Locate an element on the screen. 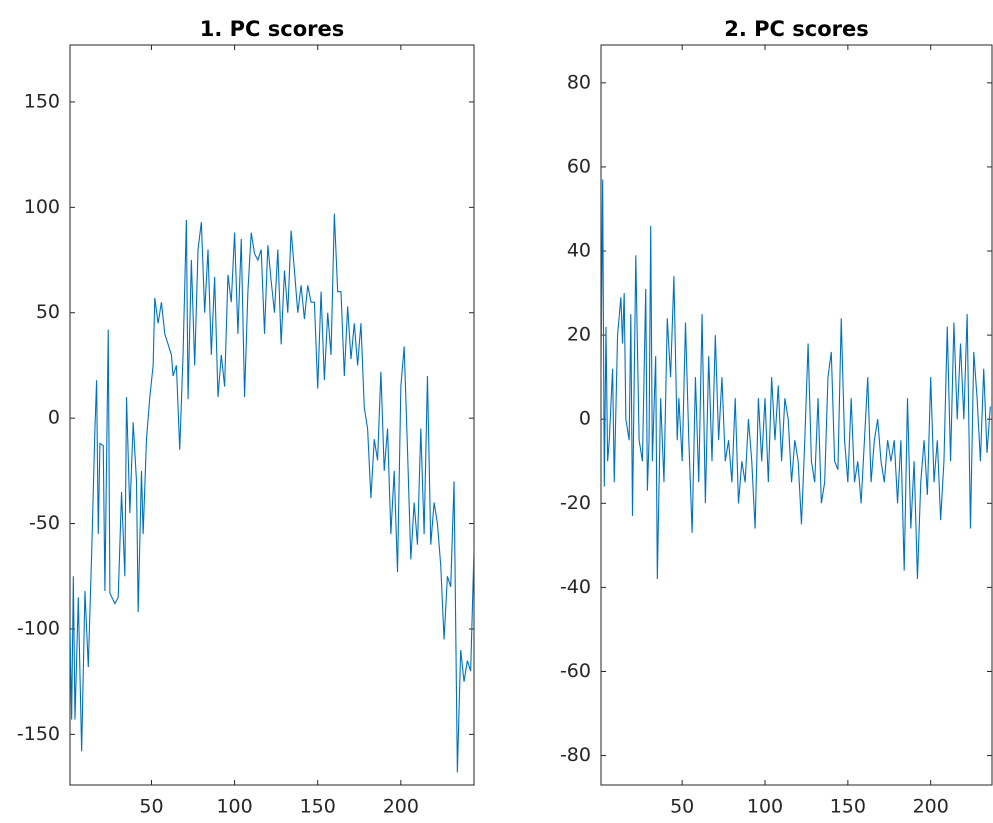  y-tick-label: -150 is located at coordinates (38, 734).